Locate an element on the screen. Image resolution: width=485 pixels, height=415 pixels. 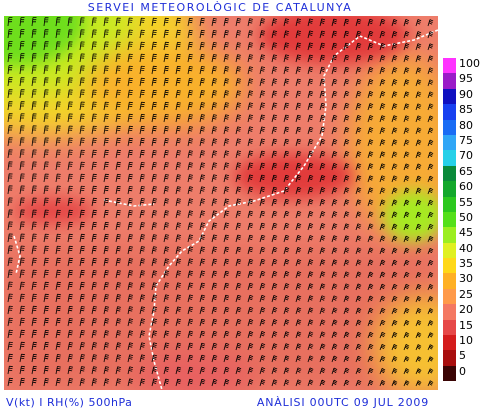
legend-label: 10 is located at coordinates (466, 341).